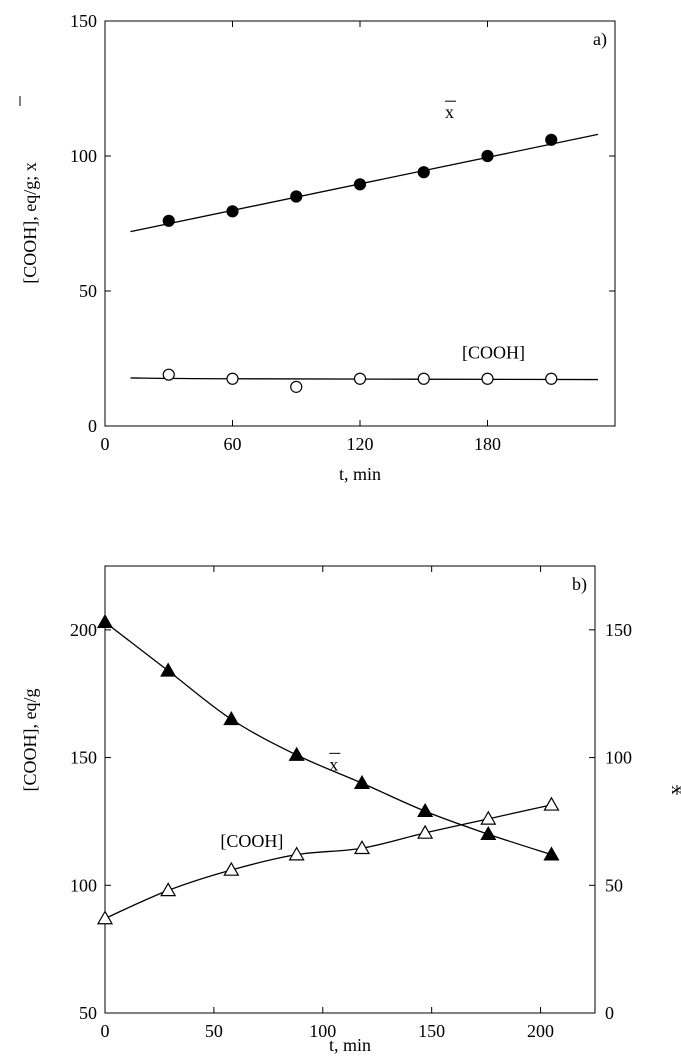  Describe the element at coordinates (487, 444) in the screenshot. I see `x-tick-label: 180` at that location.